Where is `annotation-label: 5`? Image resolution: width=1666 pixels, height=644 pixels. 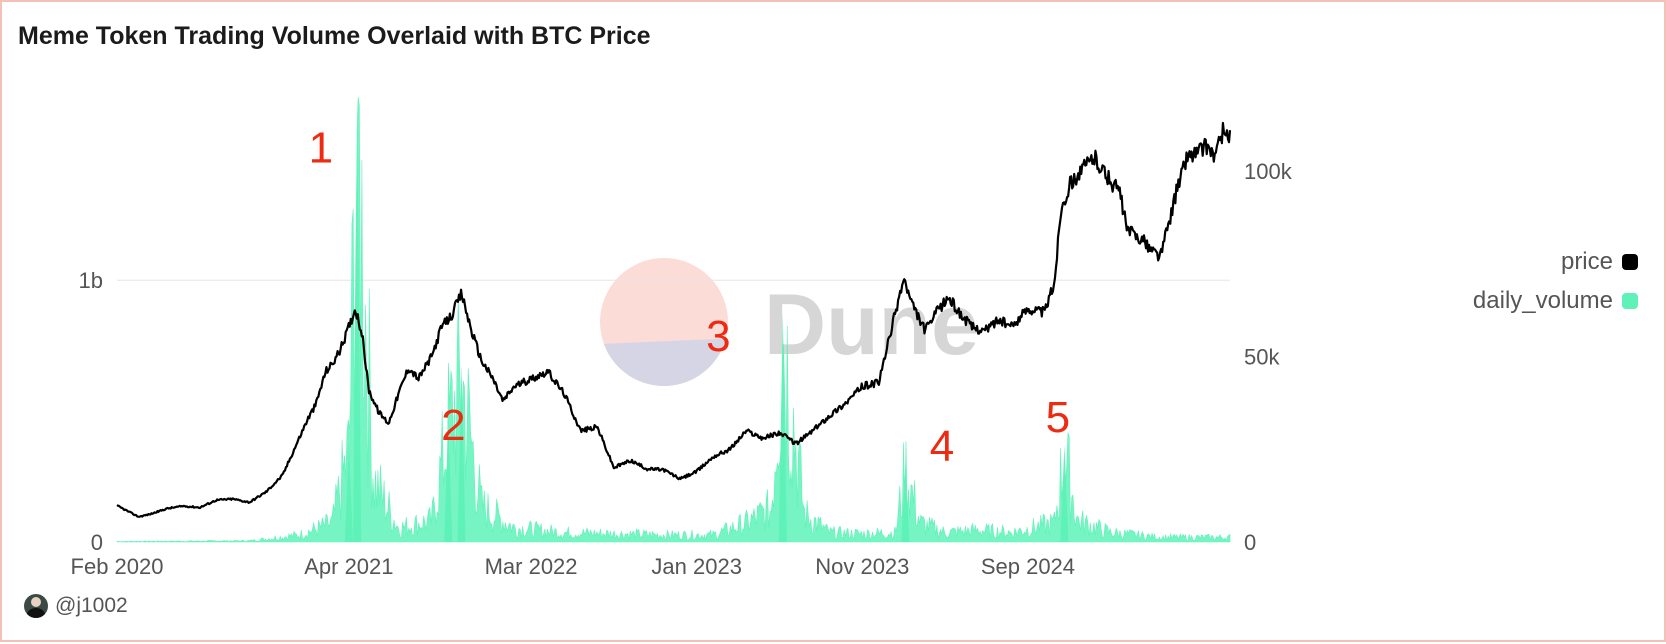 annotation-label: 5 is located at coordinates (1058, 417).